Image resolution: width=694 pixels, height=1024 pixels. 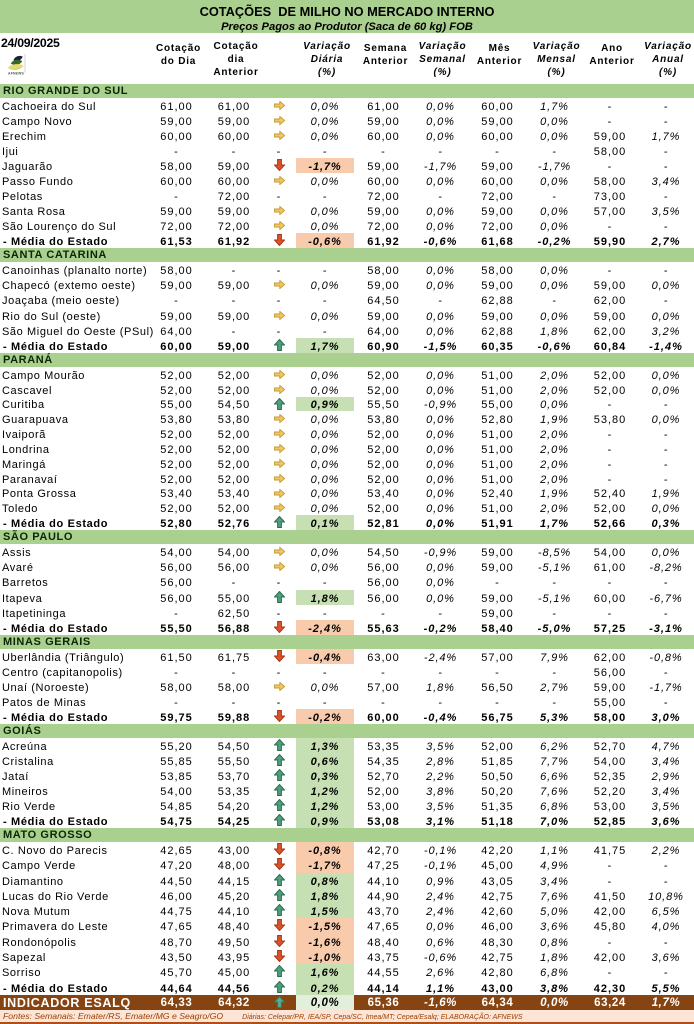 What do you see at coordinates (16, 74) in the screenshot?
I see `svg-text: AFNEWS` at bounding box center [16, 74].